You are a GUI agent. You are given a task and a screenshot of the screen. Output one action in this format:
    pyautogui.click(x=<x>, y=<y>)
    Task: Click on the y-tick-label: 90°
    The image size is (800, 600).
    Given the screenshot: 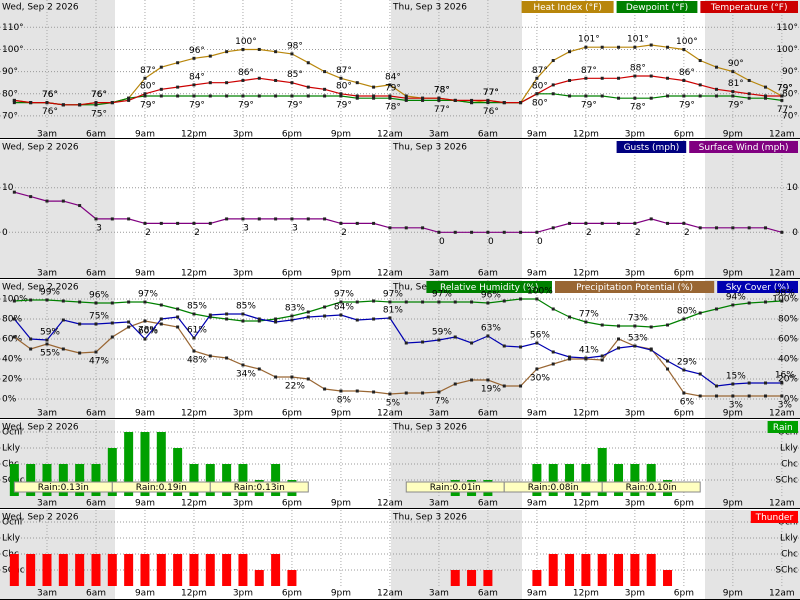 What is the action you would take?
    pyautogui.click(x=10, y=72)
    